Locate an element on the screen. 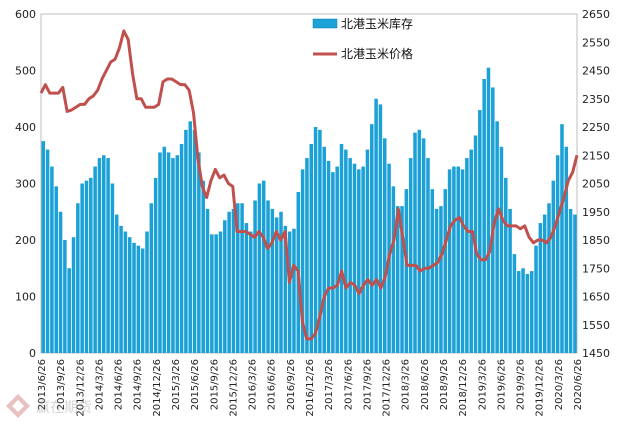  x-tick-label: 2018/12/26 is located at coordinates (463, 388).